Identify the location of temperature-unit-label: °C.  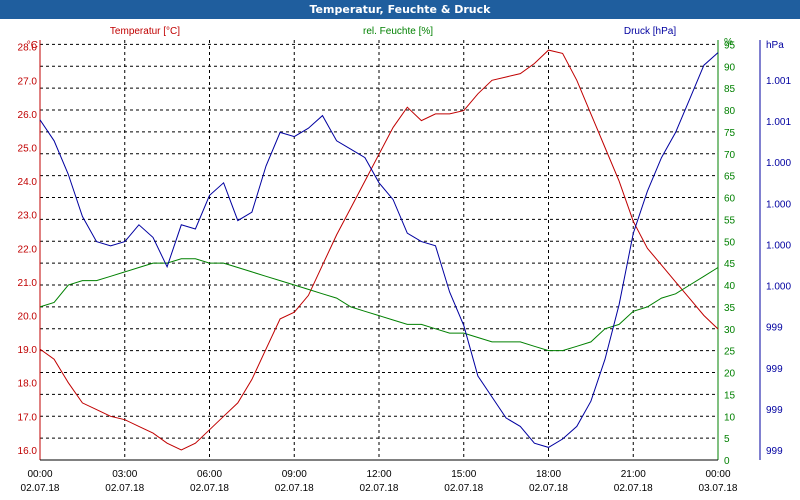
(32, 45).